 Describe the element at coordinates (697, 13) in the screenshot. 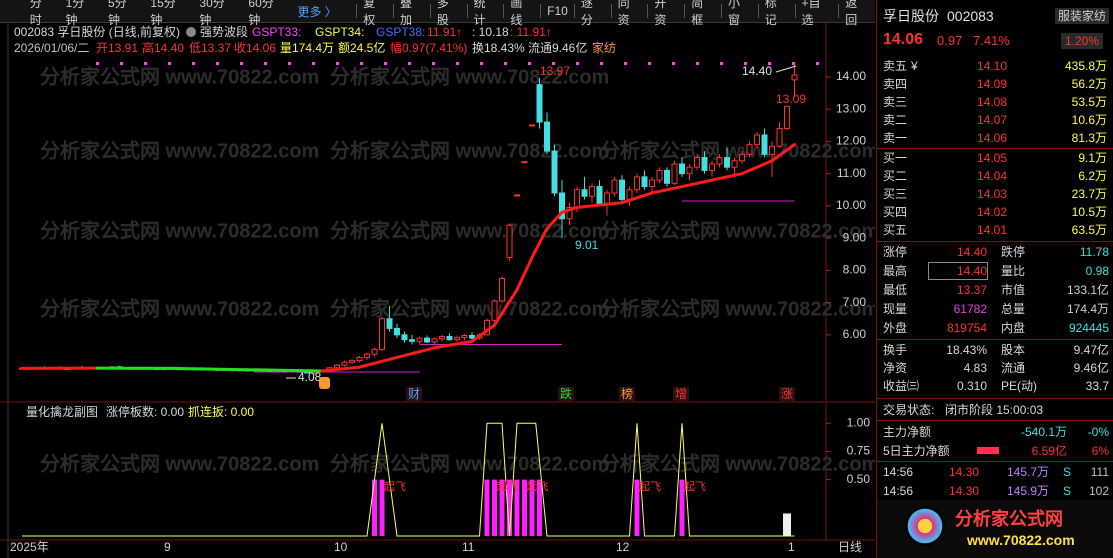

I see `toolbar-button: 简框` at that location.